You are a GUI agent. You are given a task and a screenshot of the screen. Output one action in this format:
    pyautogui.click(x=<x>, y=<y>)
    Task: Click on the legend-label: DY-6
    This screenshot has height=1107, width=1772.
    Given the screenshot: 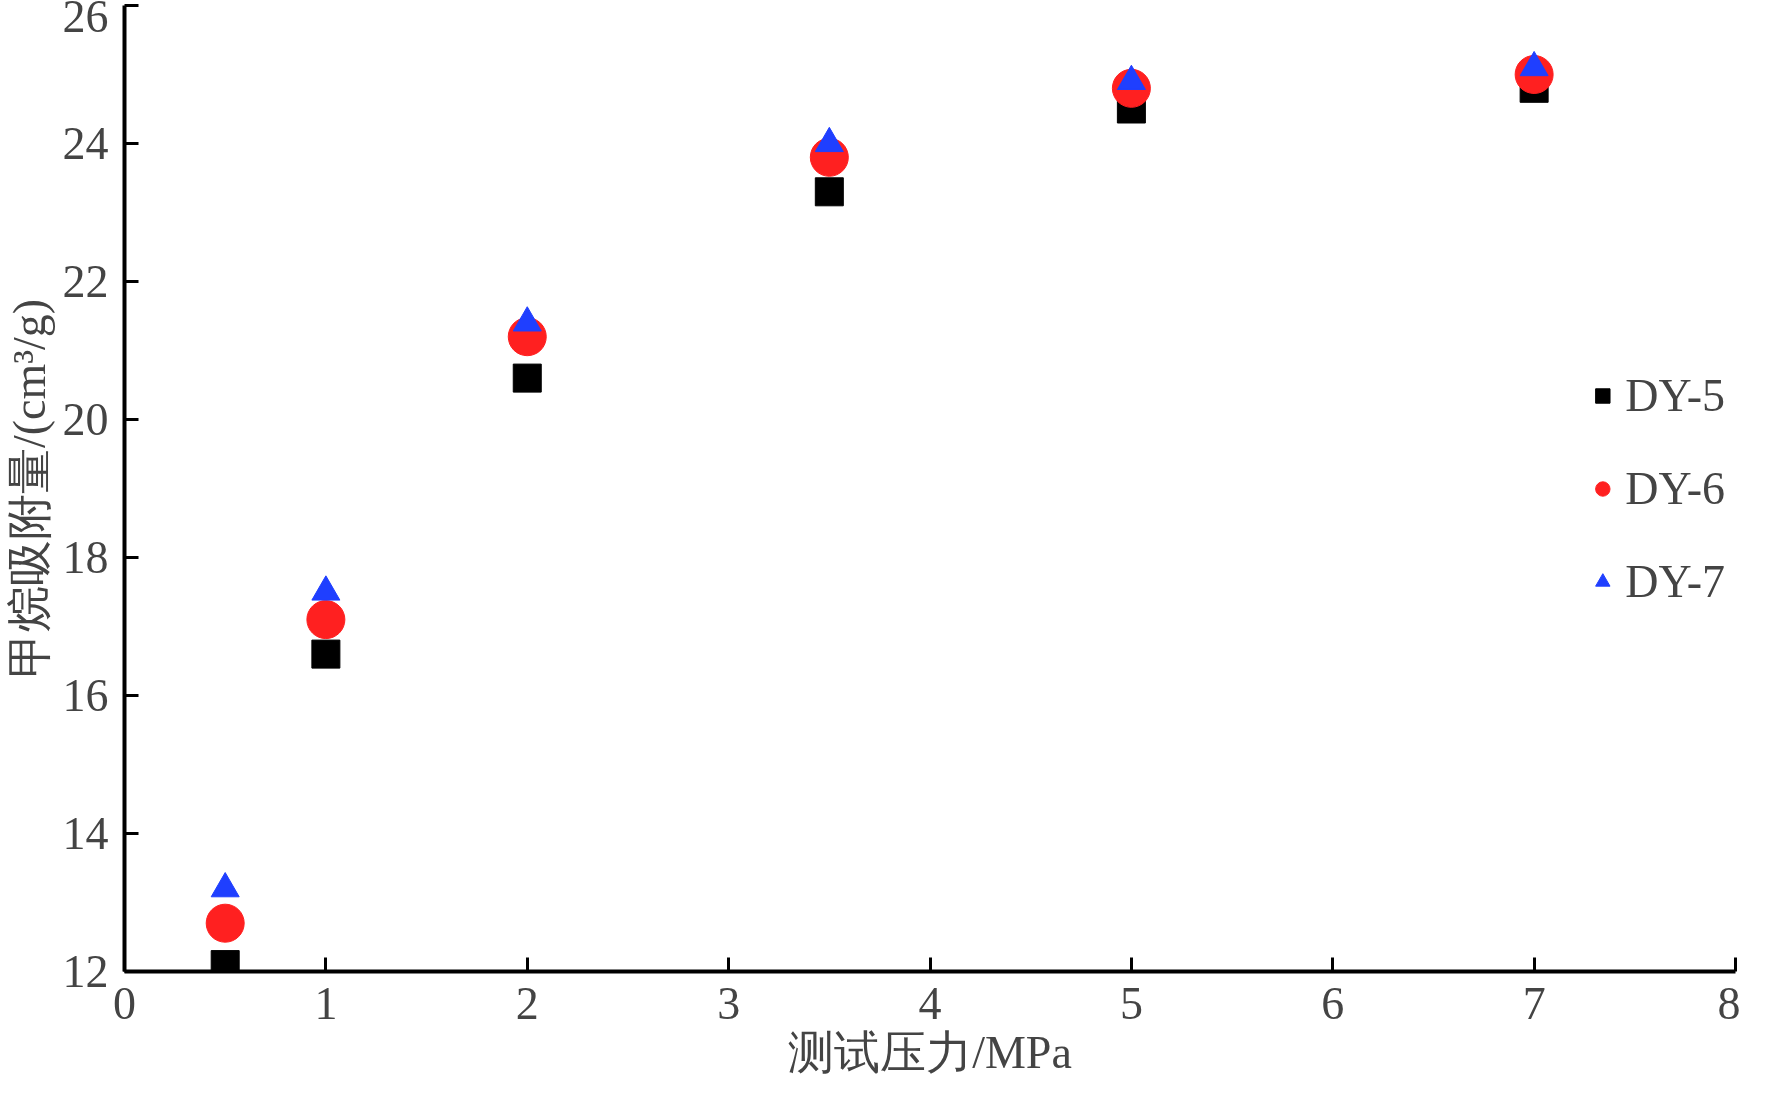 What is the action you would take?
    pyautogui.click(x=1675, y=488)
    